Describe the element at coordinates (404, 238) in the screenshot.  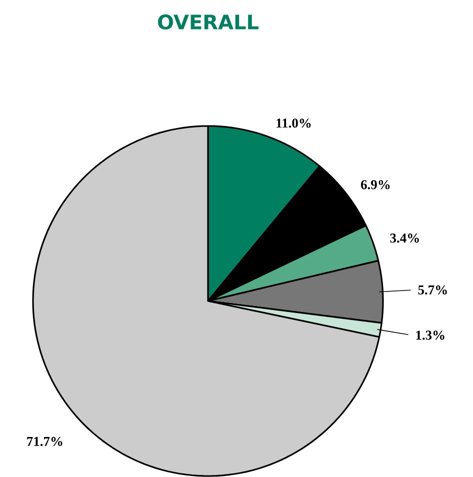
I see `data-label: 3.4%` at that location.